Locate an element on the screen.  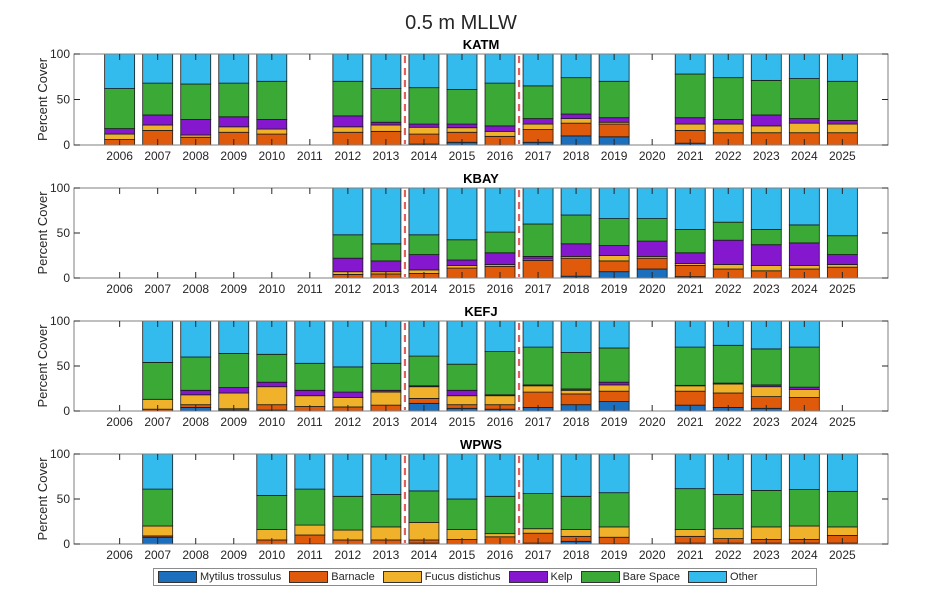
y-tick-label: 100 is located at coordinates (60, 321).